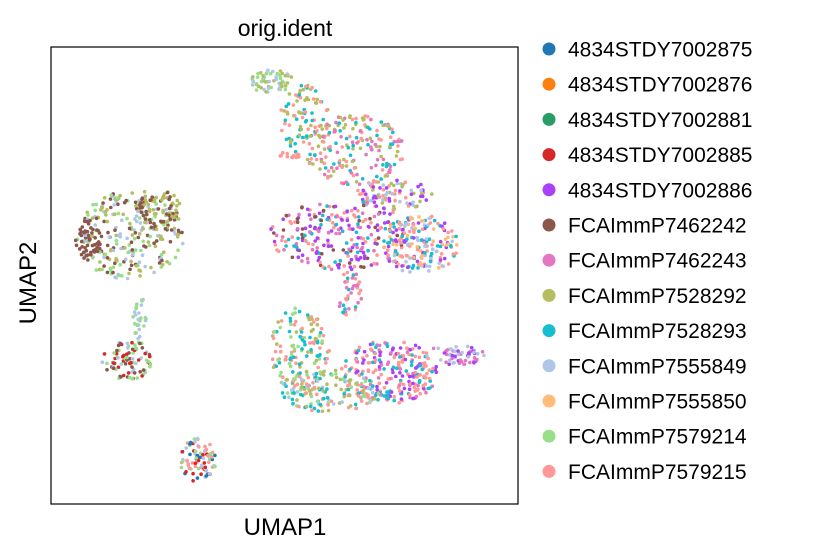  Describe the element at coordinates (549, 401) in the screenshot. I see `legend-marker` at that location.